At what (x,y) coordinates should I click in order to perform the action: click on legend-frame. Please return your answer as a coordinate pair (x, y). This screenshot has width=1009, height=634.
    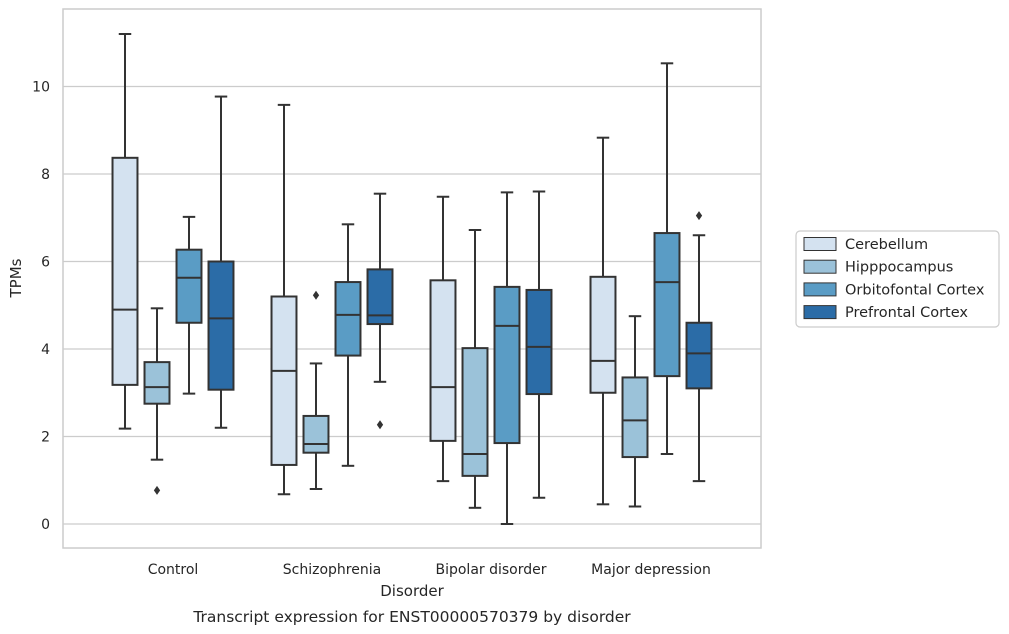
    Looking at the image, I should click on (897, 279).